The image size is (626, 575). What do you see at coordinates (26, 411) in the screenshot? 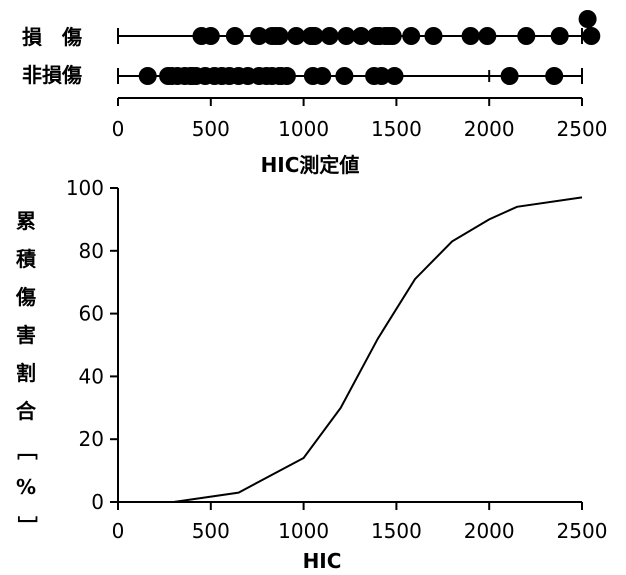
I see `y-axis-label-char: 合` at bounding box center [26, 411].